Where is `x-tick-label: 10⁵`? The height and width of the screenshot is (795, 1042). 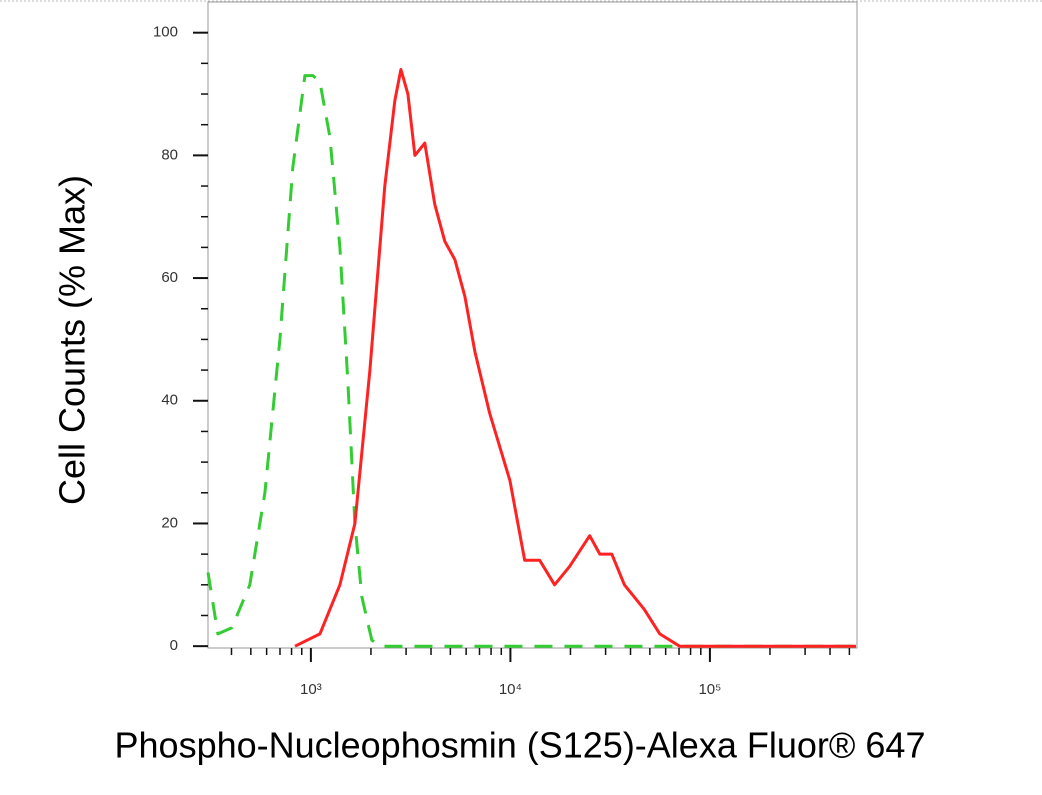 x-tick-label: 10⁵ is located at coordinates (709, 689).